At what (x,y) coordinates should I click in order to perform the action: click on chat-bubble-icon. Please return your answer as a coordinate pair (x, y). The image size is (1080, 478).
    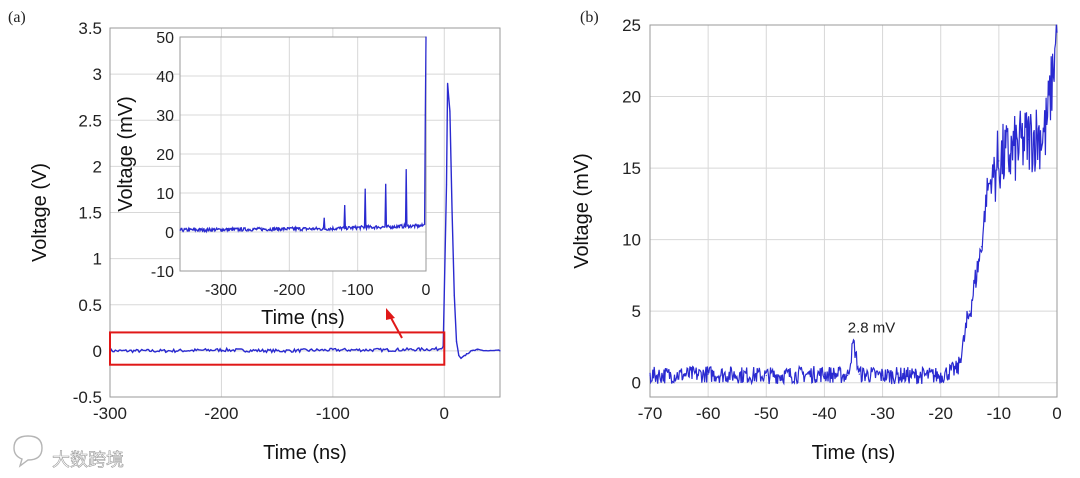
    Looking at the image, I should click on (28, 451).